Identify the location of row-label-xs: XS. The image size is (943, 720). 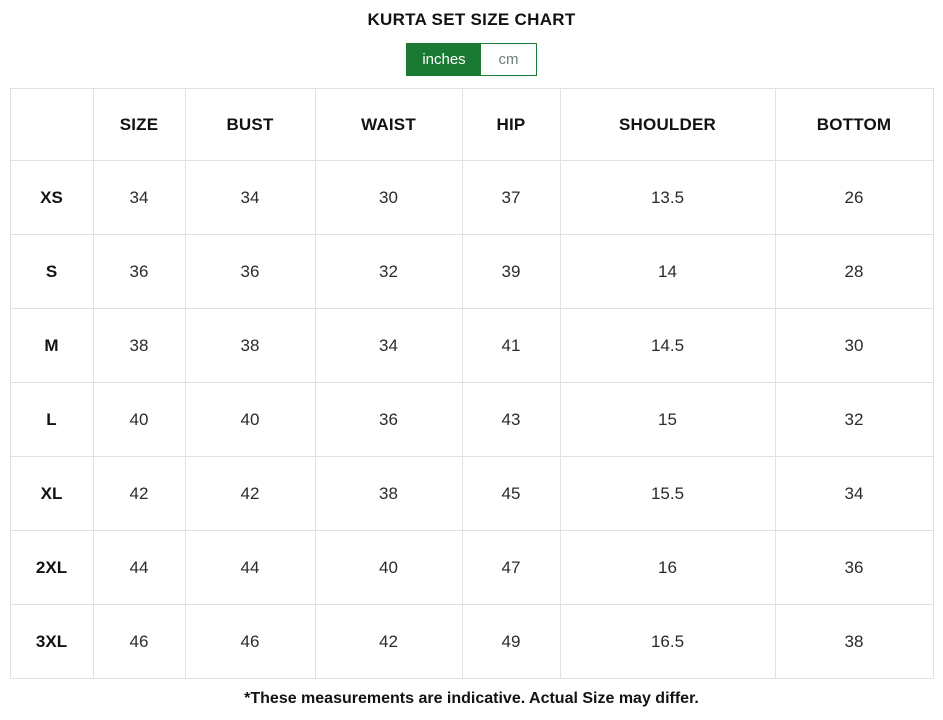
(51, 197).